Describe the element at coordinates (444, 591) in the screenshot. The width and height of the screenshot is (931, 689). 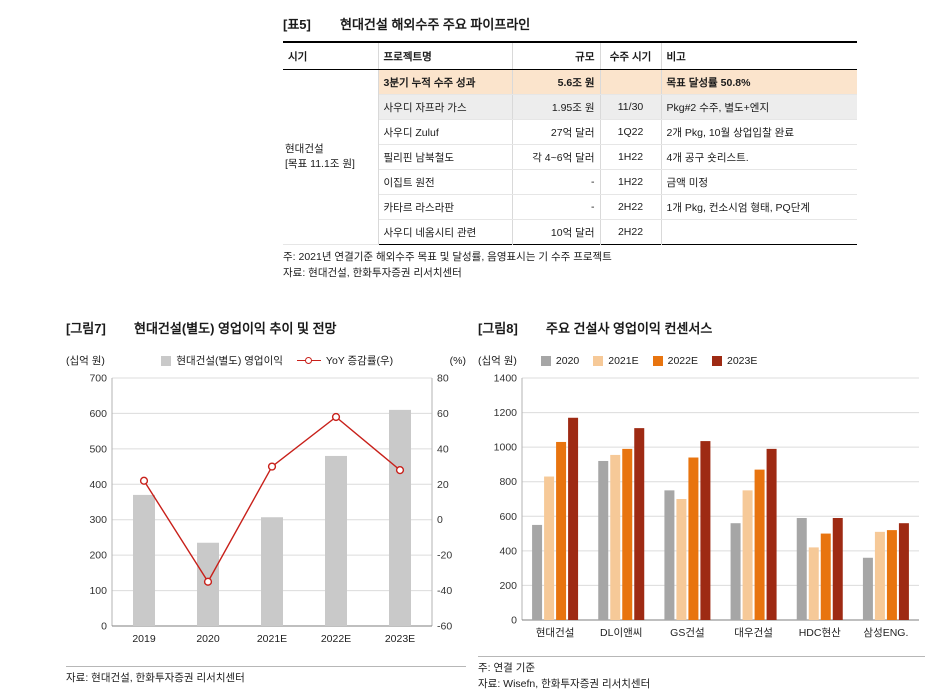
I see `svg-text: -40` at that location.